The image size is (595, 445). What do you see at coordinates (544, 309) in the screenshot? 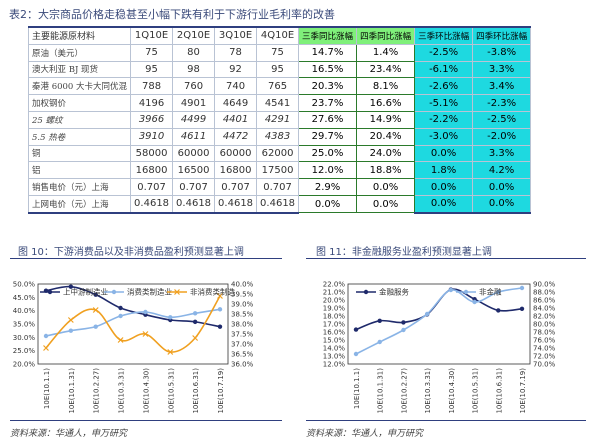
I see `y-right-tick-label: 84.0%` at bounding box center [544, 309].